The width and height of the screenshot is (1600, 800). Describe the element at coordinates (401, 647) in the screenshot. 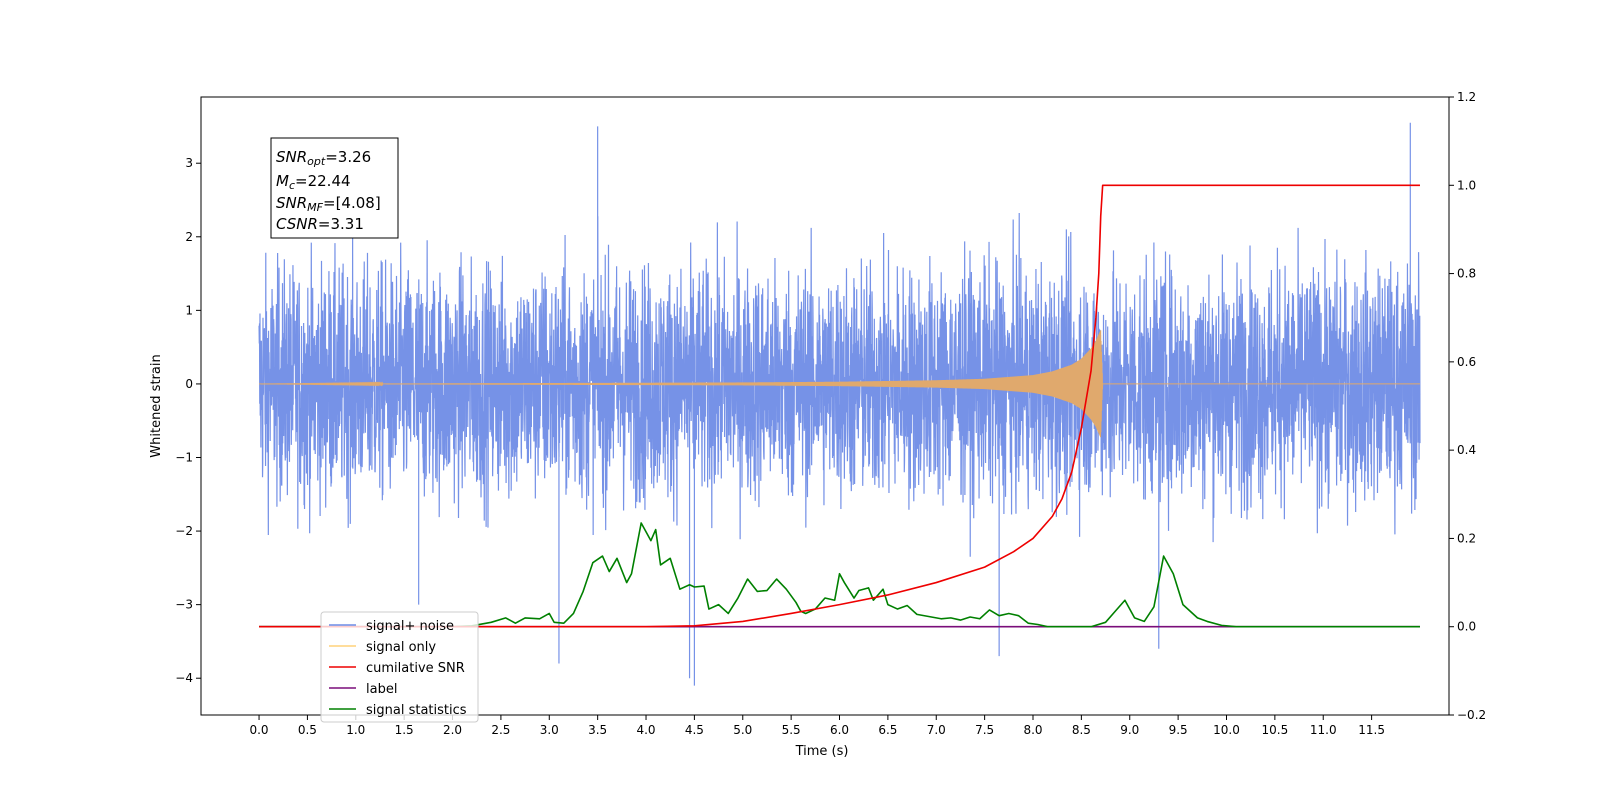

I see `legend-label-signal-only: signal only` at that location.